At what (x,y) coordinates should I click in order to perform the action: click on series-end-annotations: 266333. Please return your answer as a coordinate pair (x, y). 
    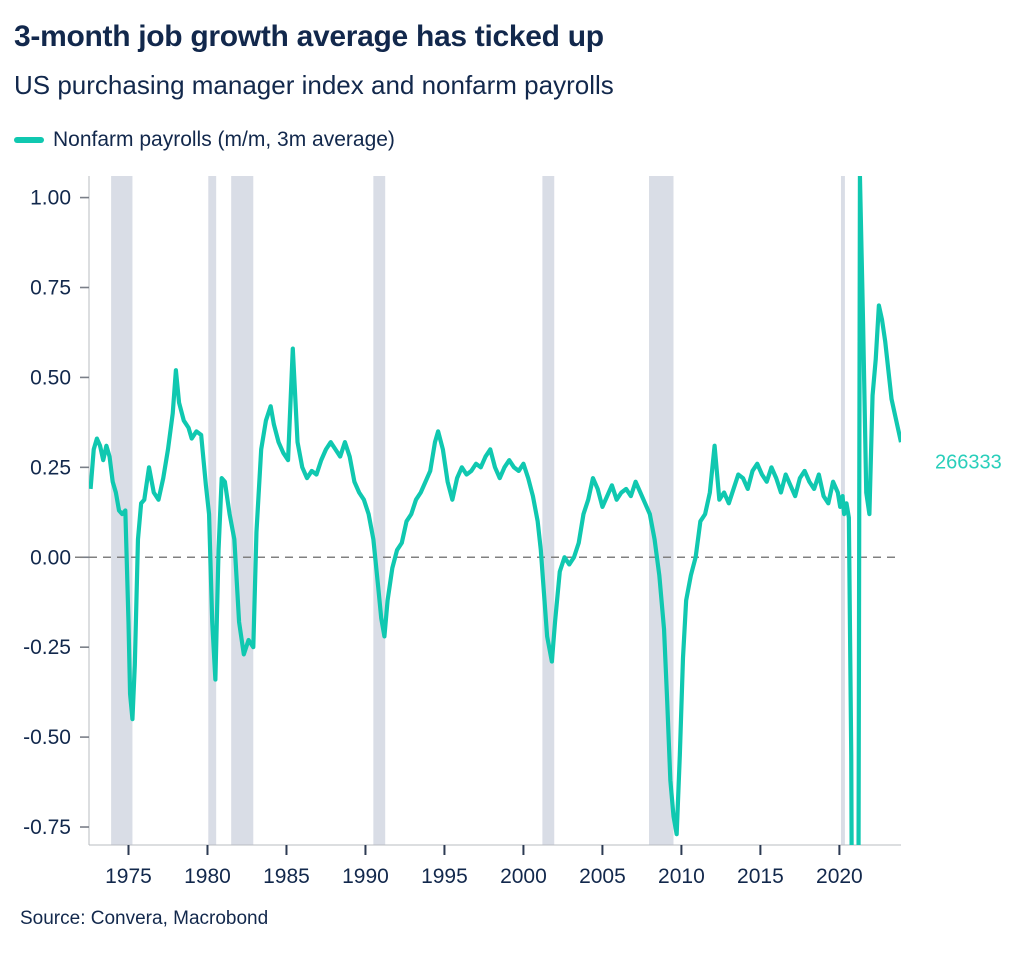
    Looking at the image, I should click on (968, 463).